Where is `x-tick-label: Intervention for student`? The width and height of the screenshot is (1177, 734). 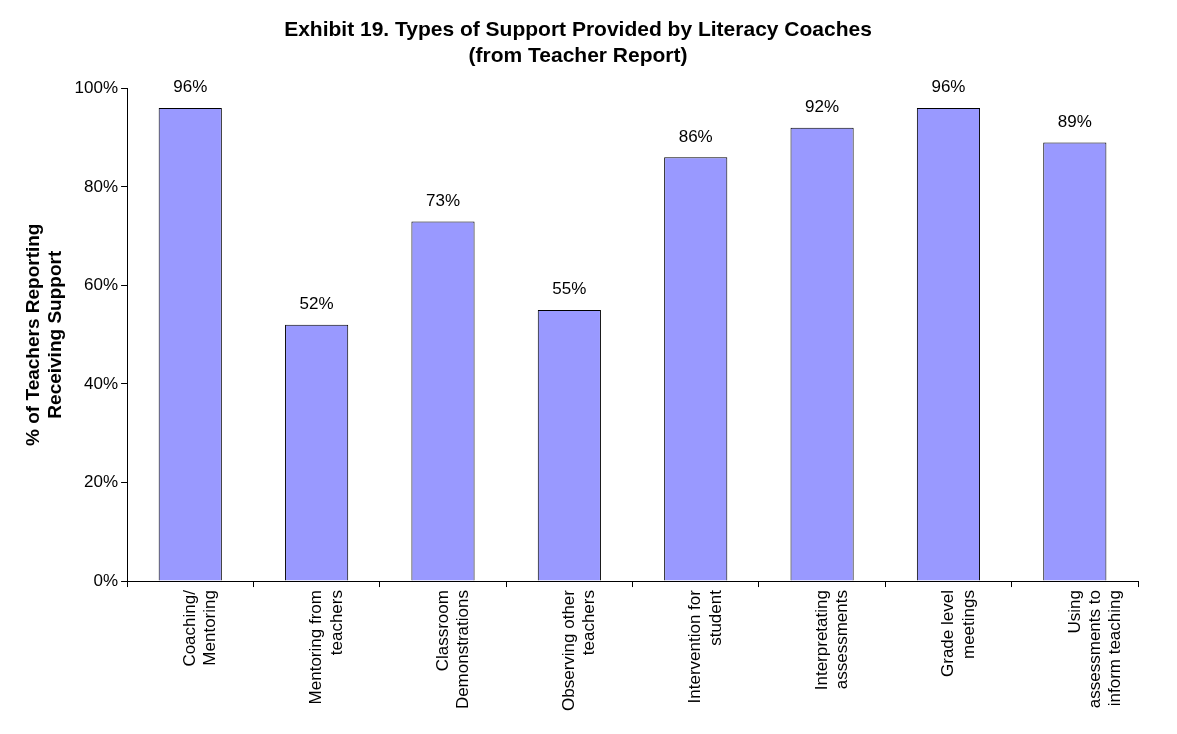 x-tick-label: Intervention for student is located at coordinates (705, 646).